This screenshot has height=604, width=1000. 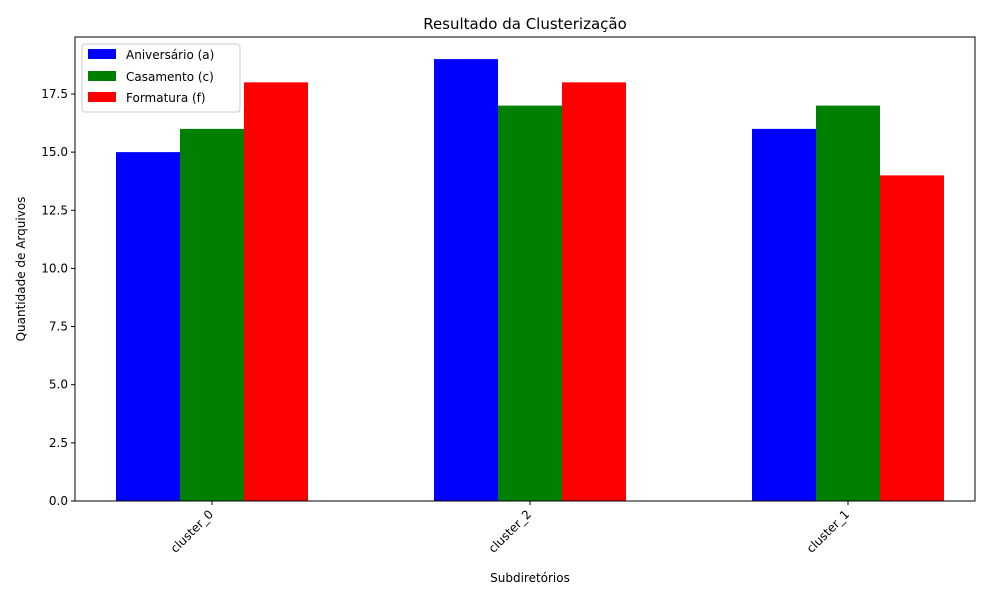 What do you see at coordinates (58, 443) in the screenshot?
I see `y-tick-label: 2.5` at bounding box center [58, 443].